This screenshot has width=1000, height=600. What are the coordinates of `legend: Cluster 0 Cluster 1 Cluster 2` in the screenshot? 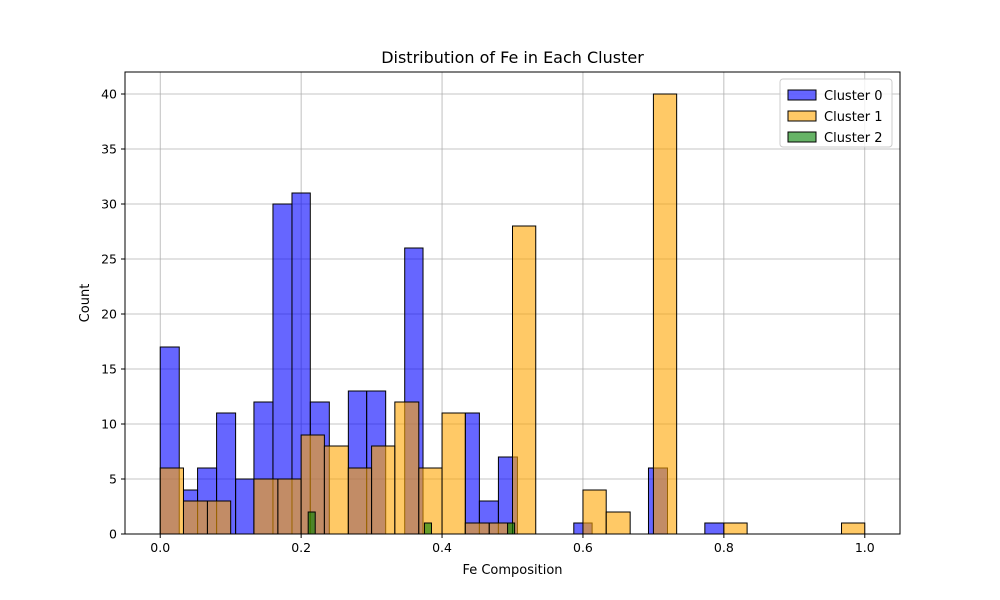 It's located at (836, 113).